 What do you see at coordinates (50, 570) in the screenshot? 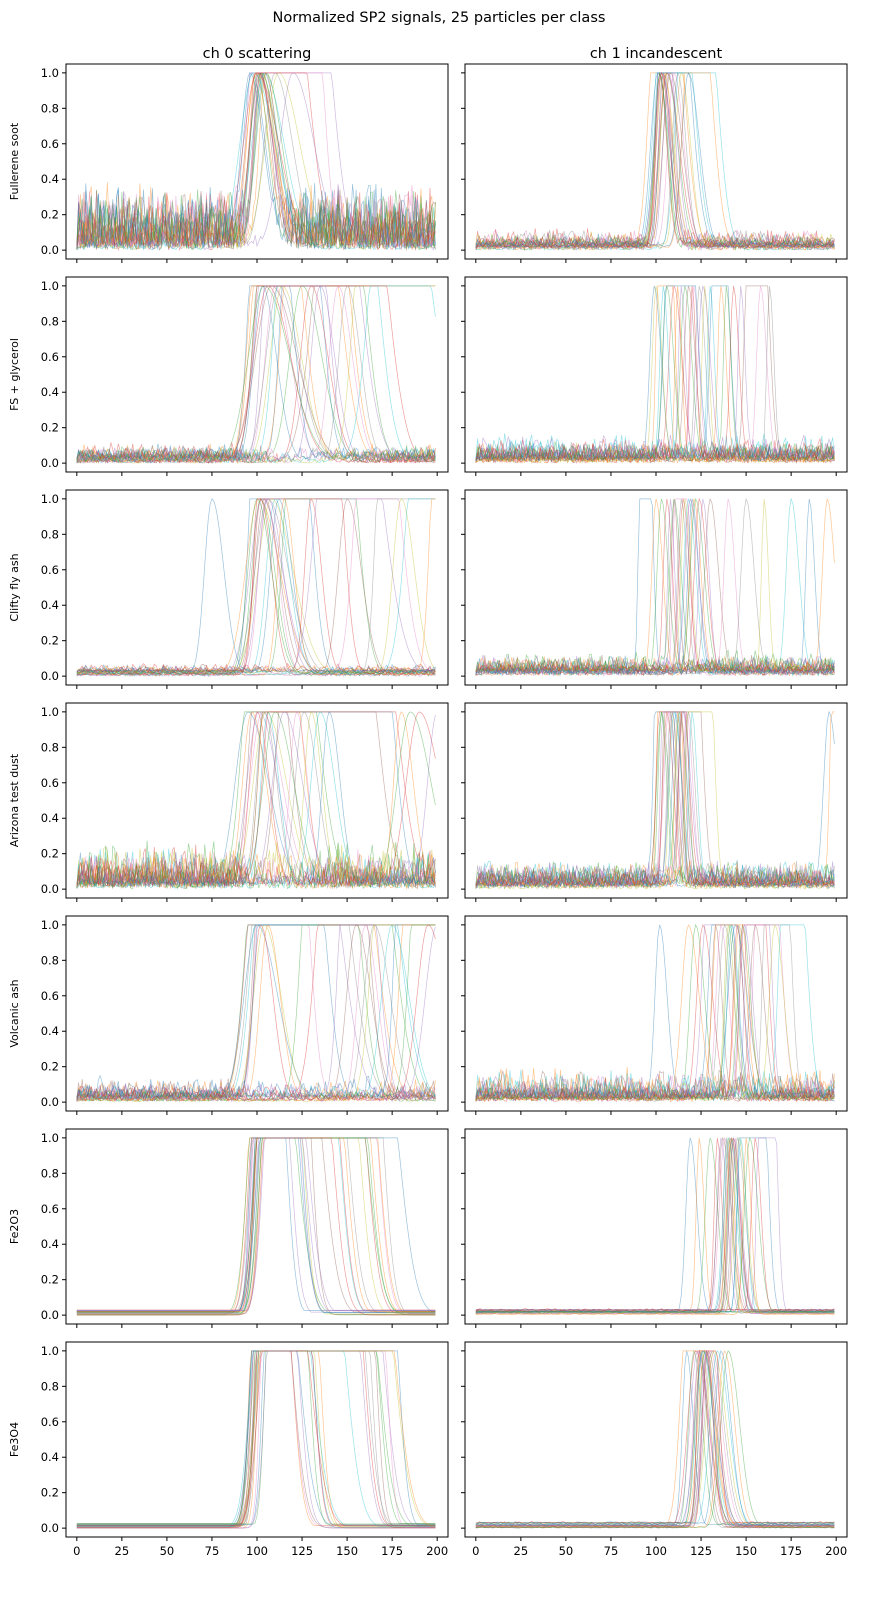
I see `y-tick-label: 0.6` at bounding box center [50, 570].